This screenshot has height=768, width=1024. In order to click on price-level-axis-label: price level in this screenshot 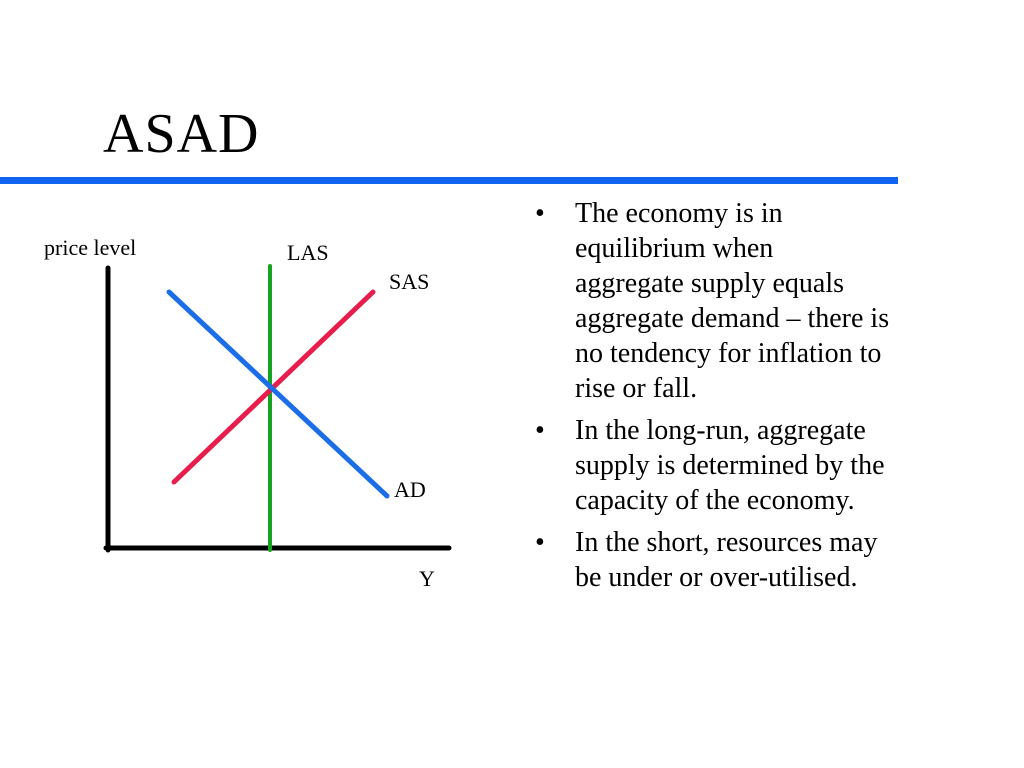, I will do `click(90, 247)`.